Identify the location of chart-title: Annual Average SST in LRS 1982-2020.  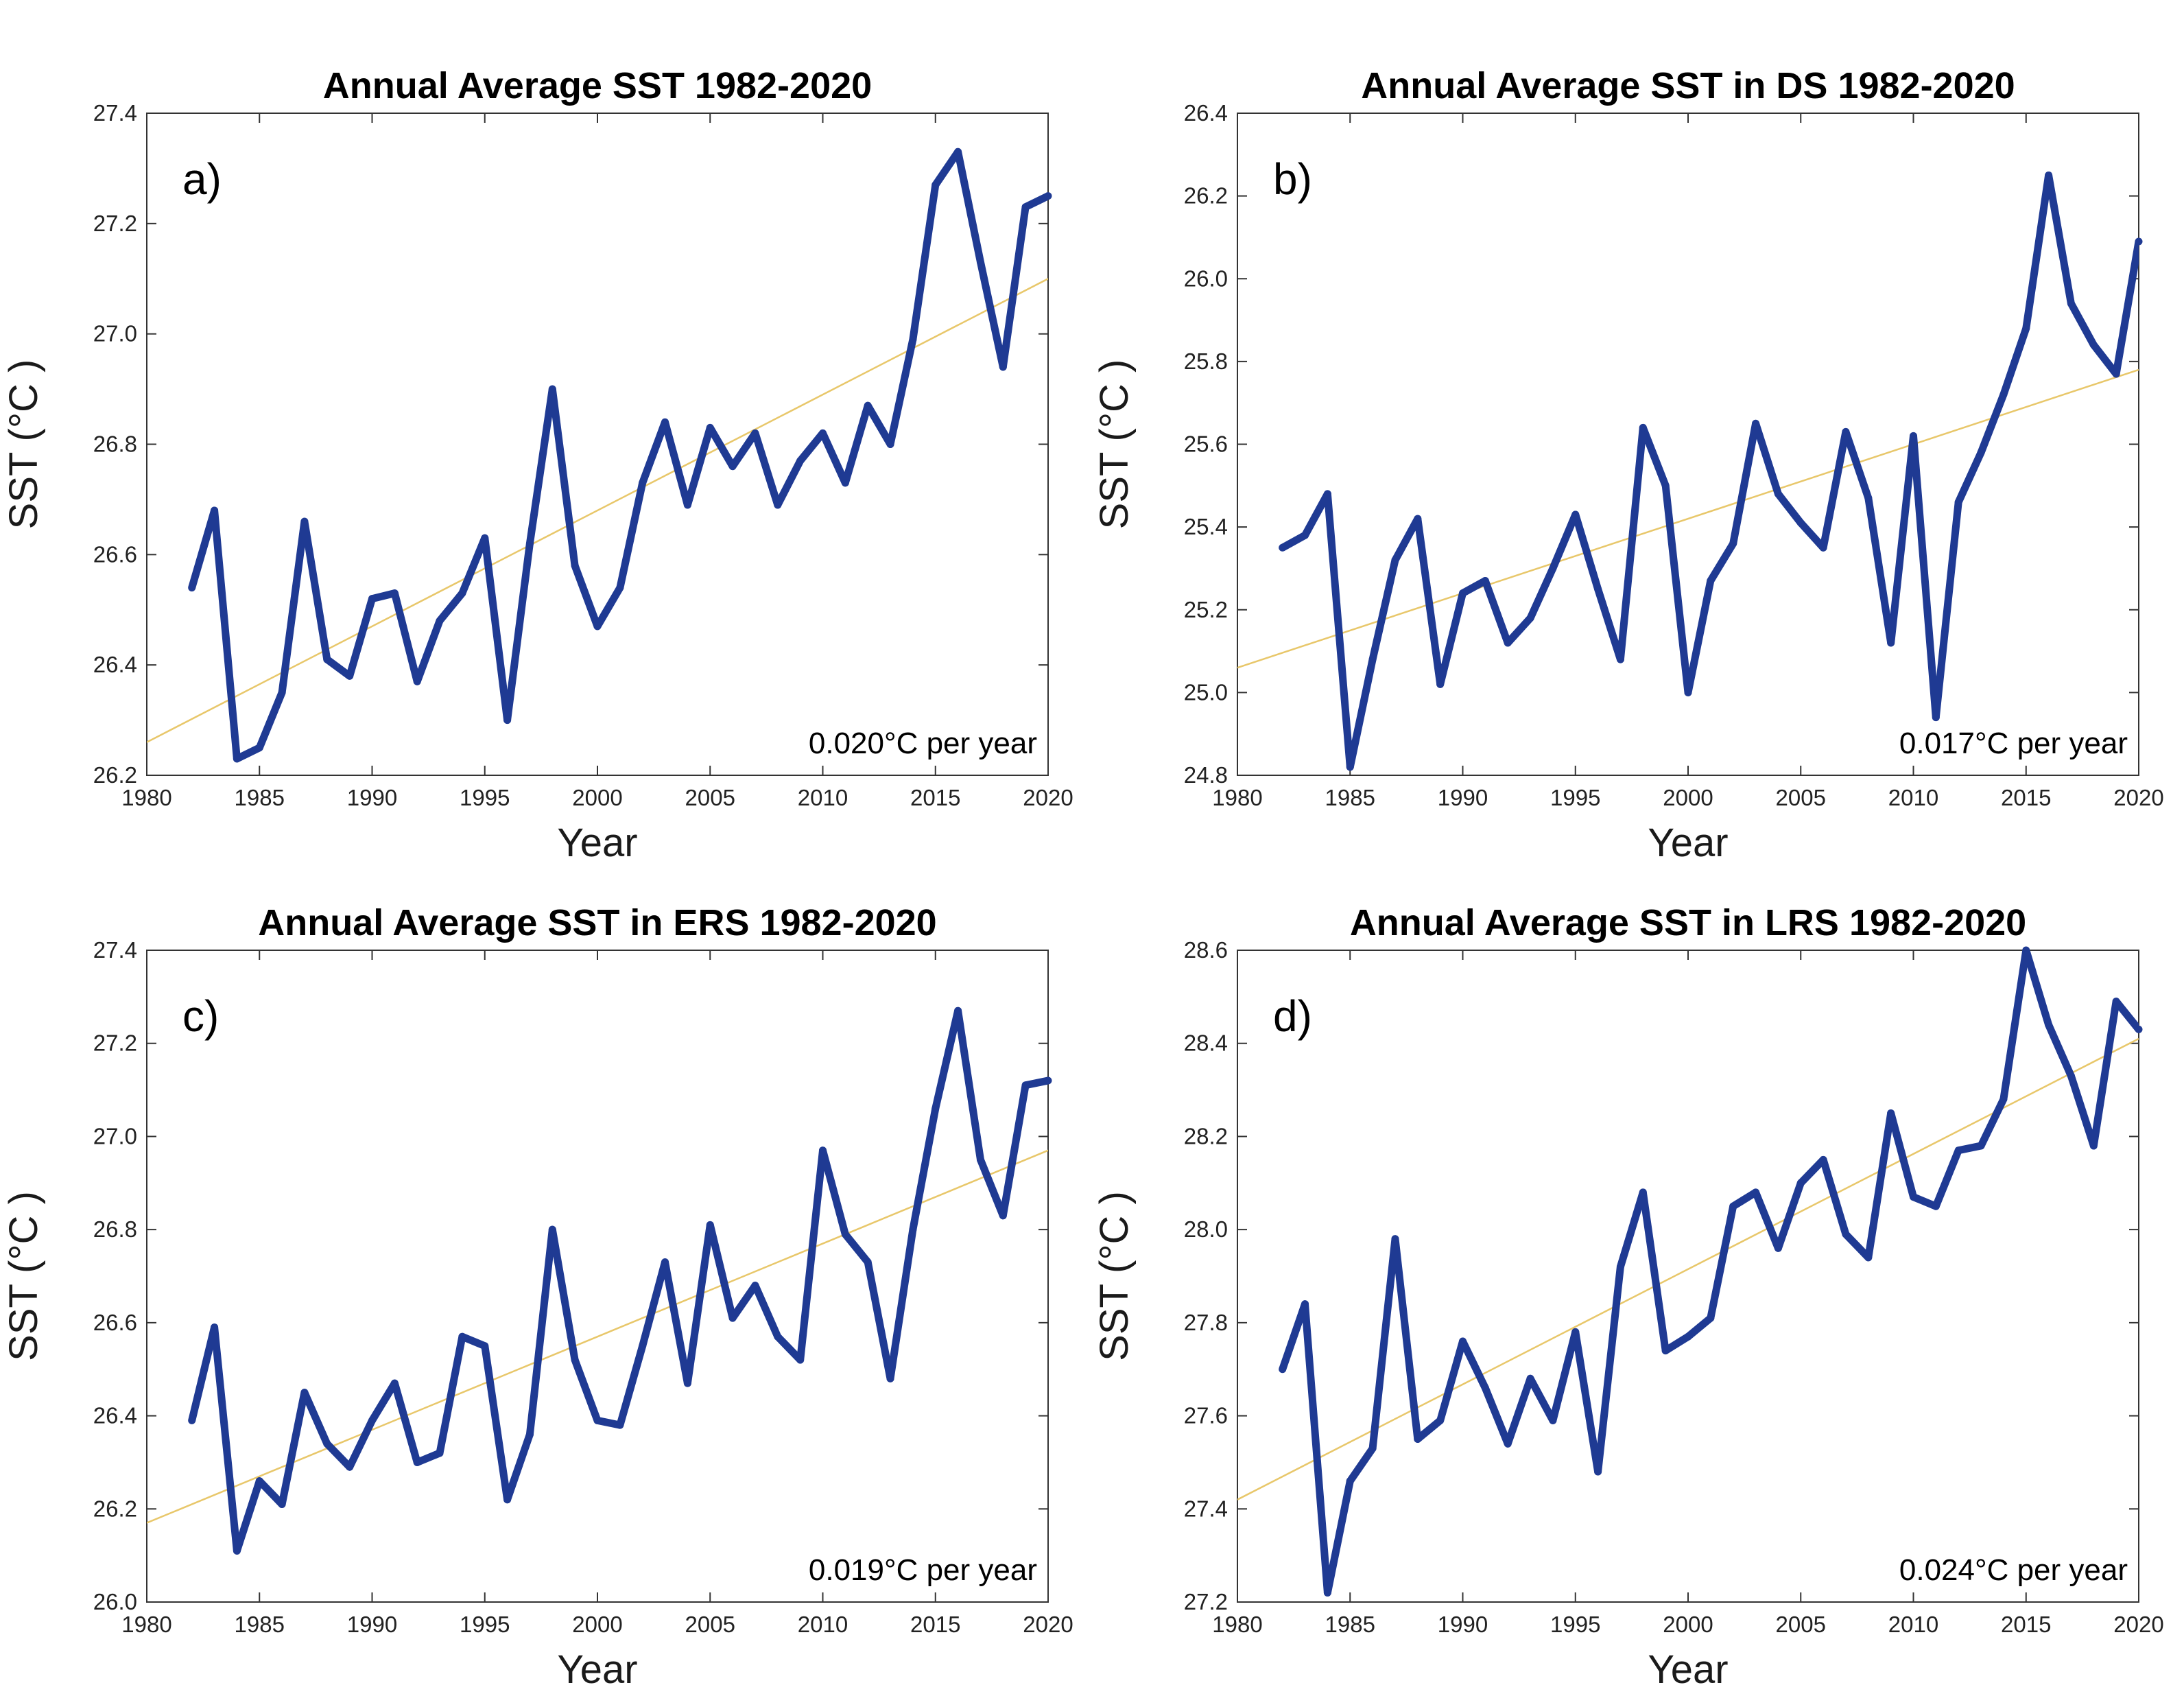
(1688, 922).